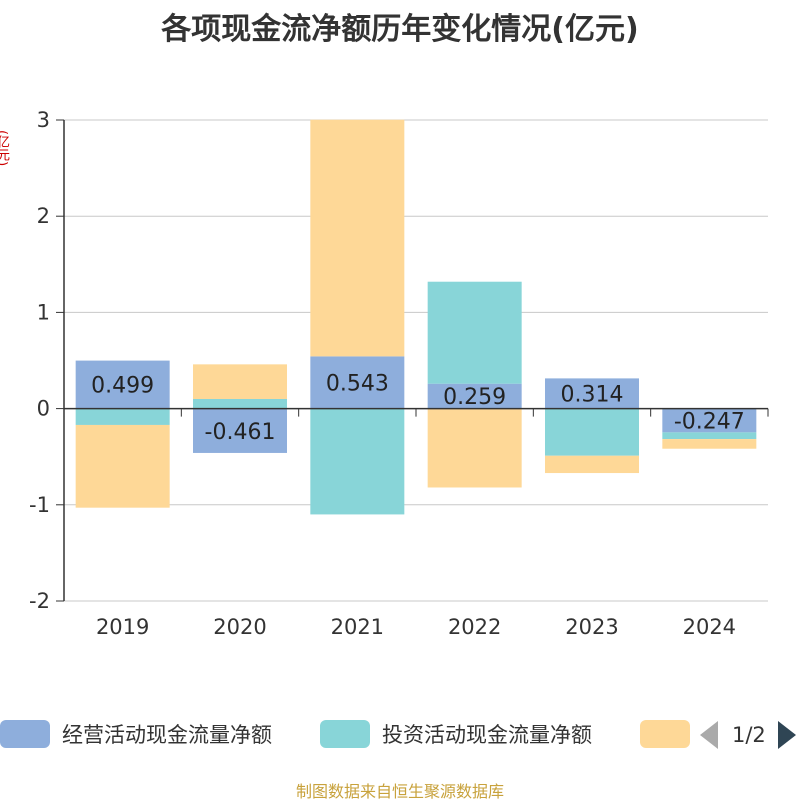  I want to click on data-label: -0.247, so click(709, 421).